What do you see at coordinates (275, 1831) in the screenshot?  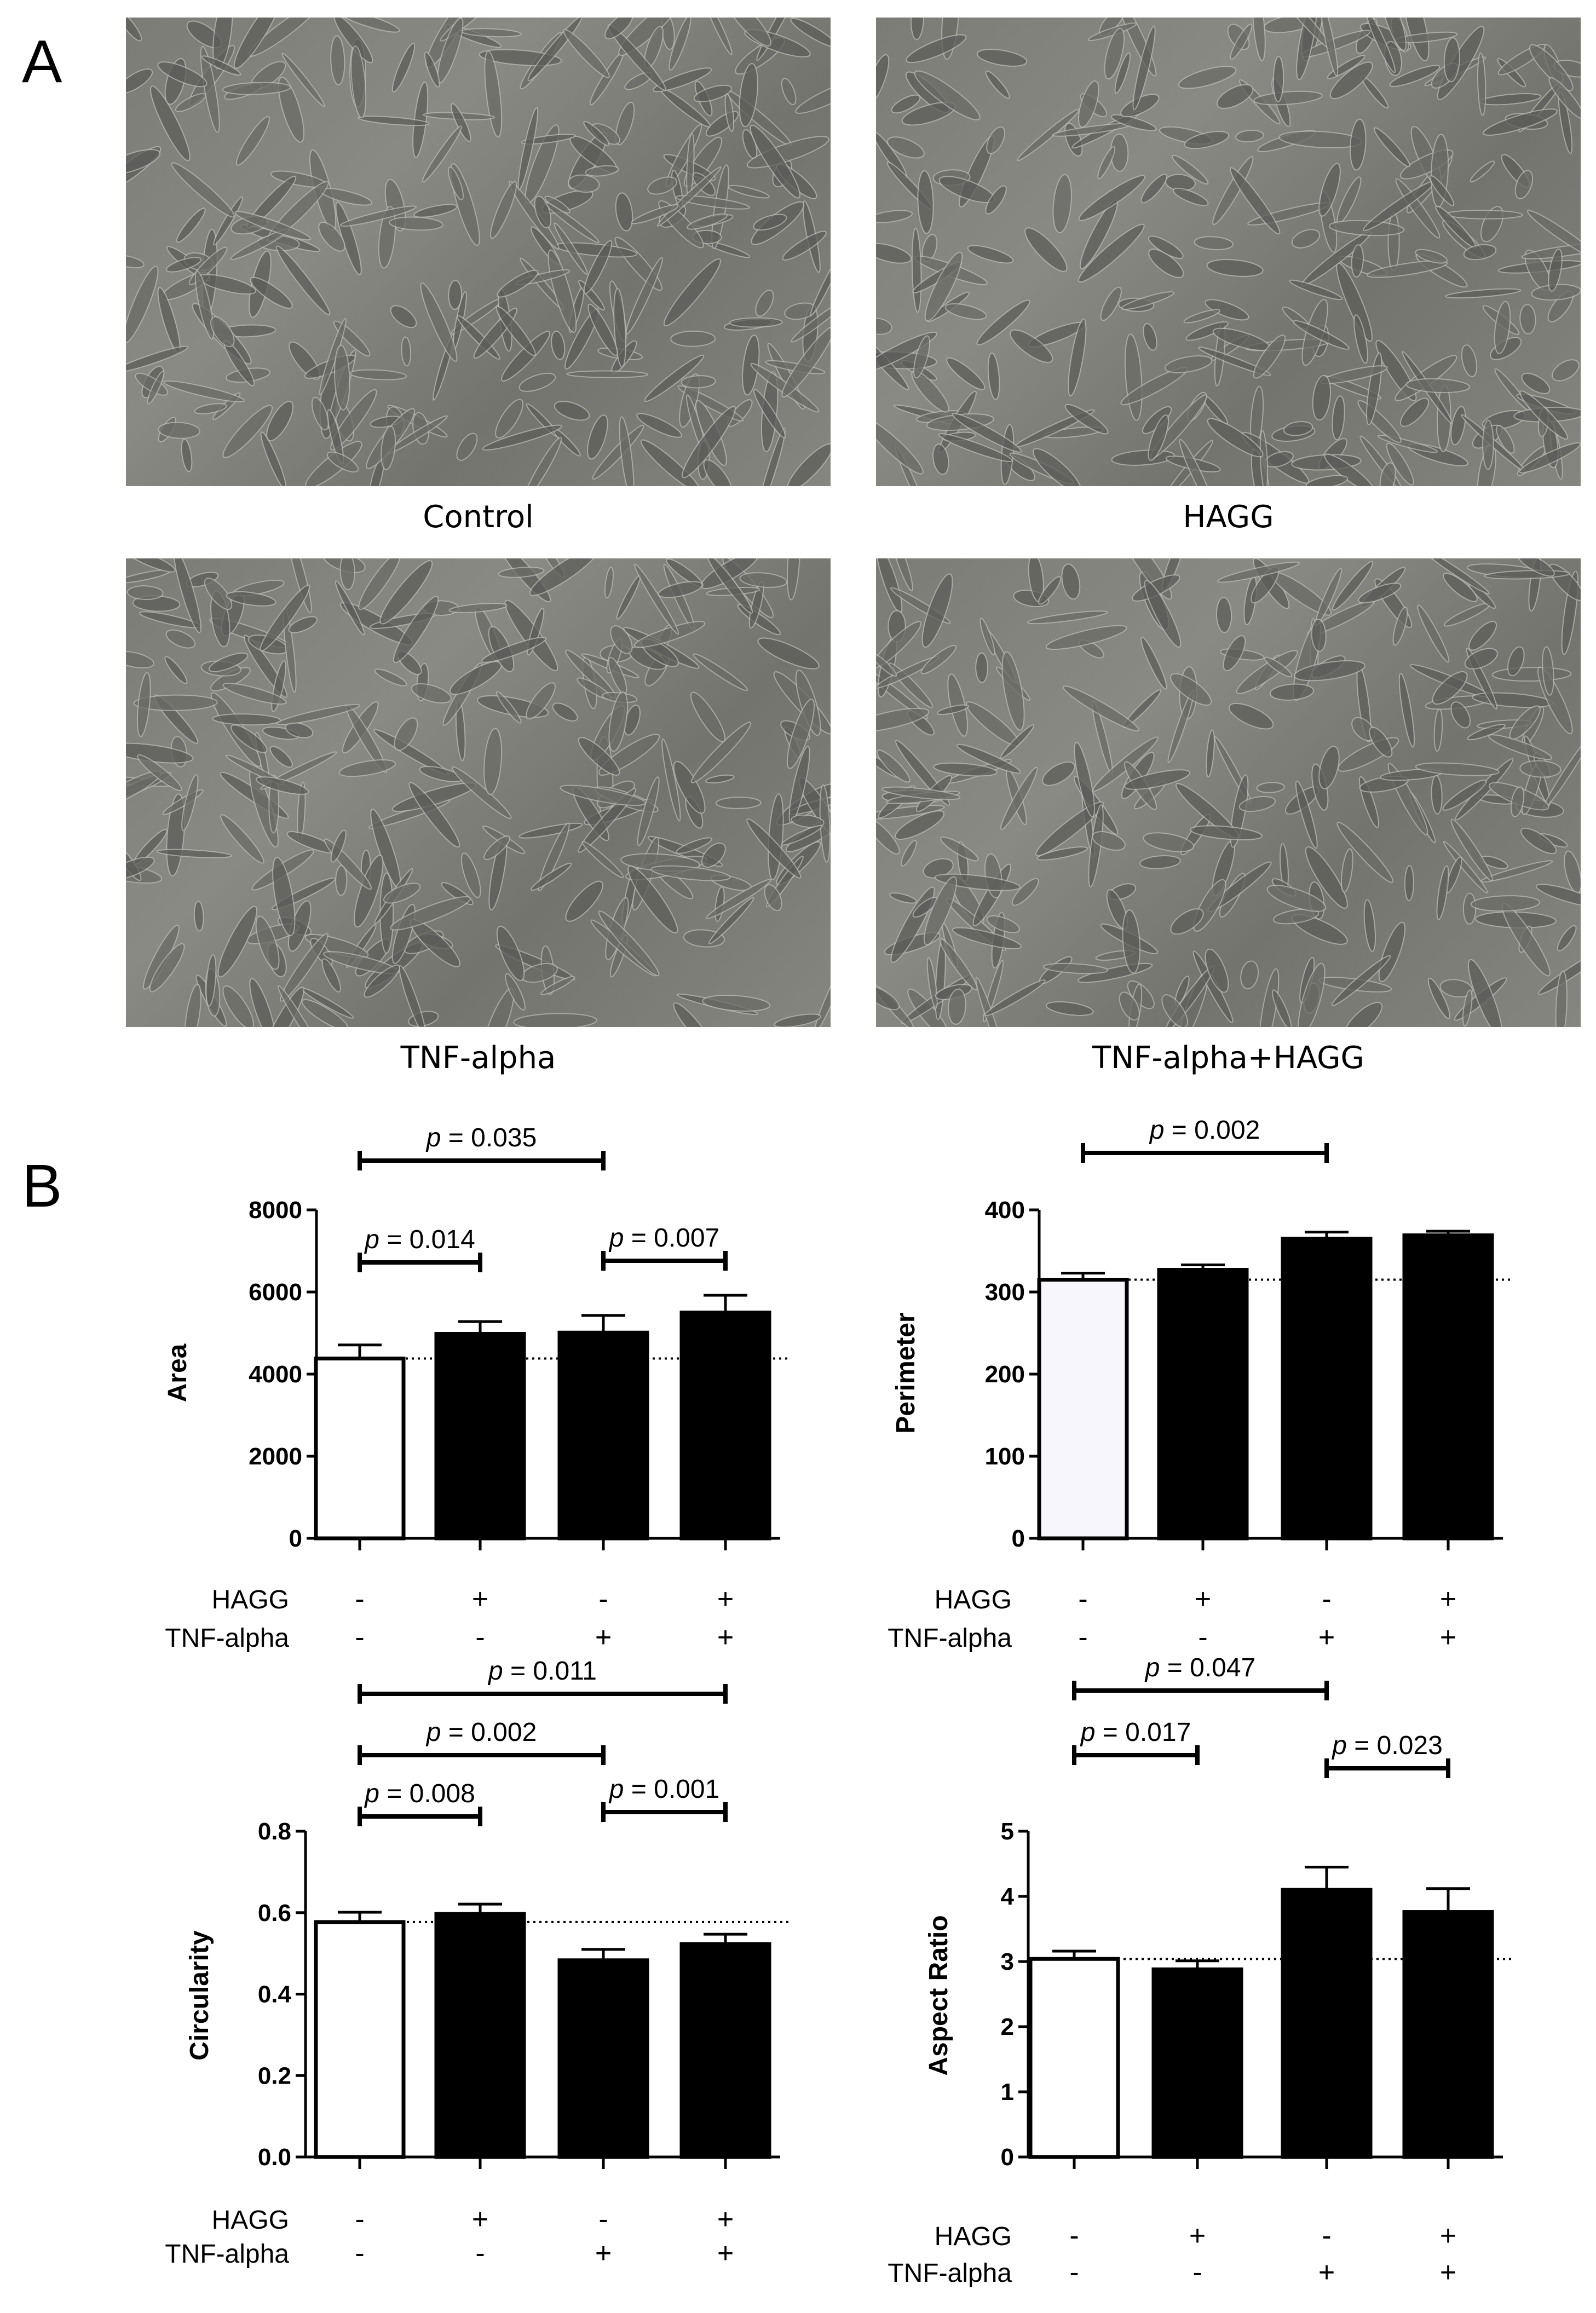 I see `y-tick-label: 0.8` at bounding box center [275, 1831].